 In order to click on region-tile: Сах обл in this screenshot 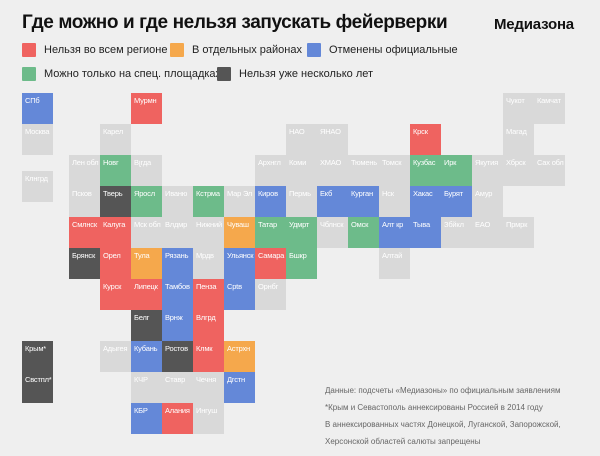, I will do `click(549, 170)`.